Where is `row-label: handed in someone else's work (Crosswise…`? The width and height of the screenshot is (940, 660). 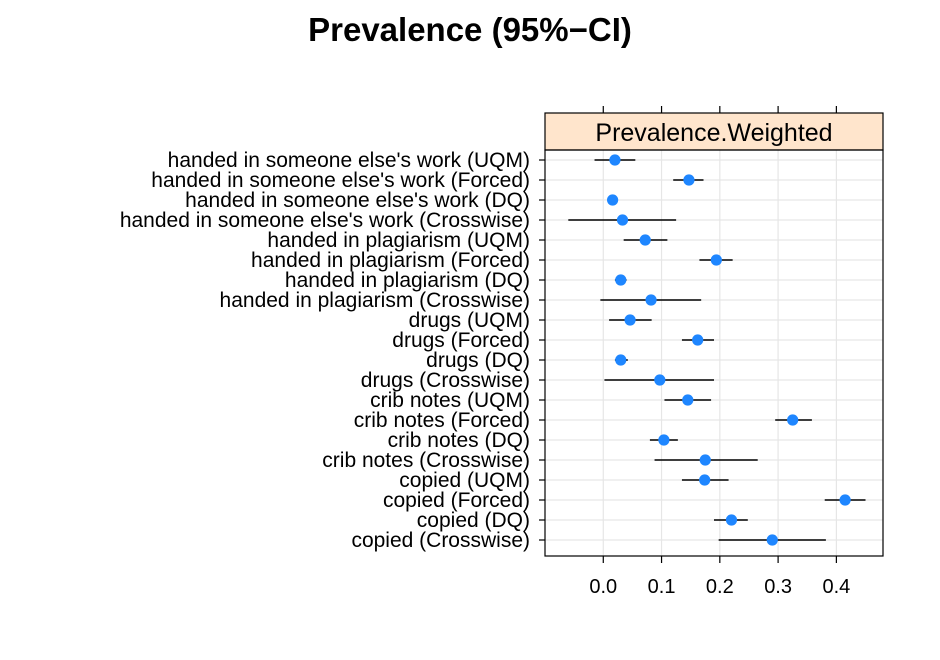 row-label: handed in someone else's work (Crosswise… is located at coordinates (325, 220).